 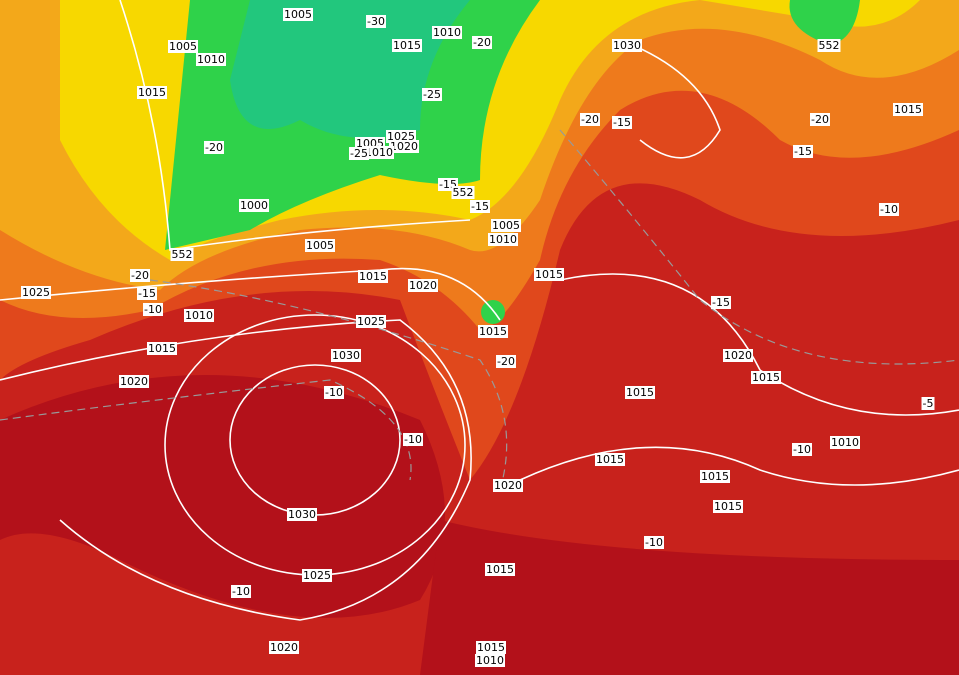 I want to click on contour-label: -5, so click(x=928, y=403).